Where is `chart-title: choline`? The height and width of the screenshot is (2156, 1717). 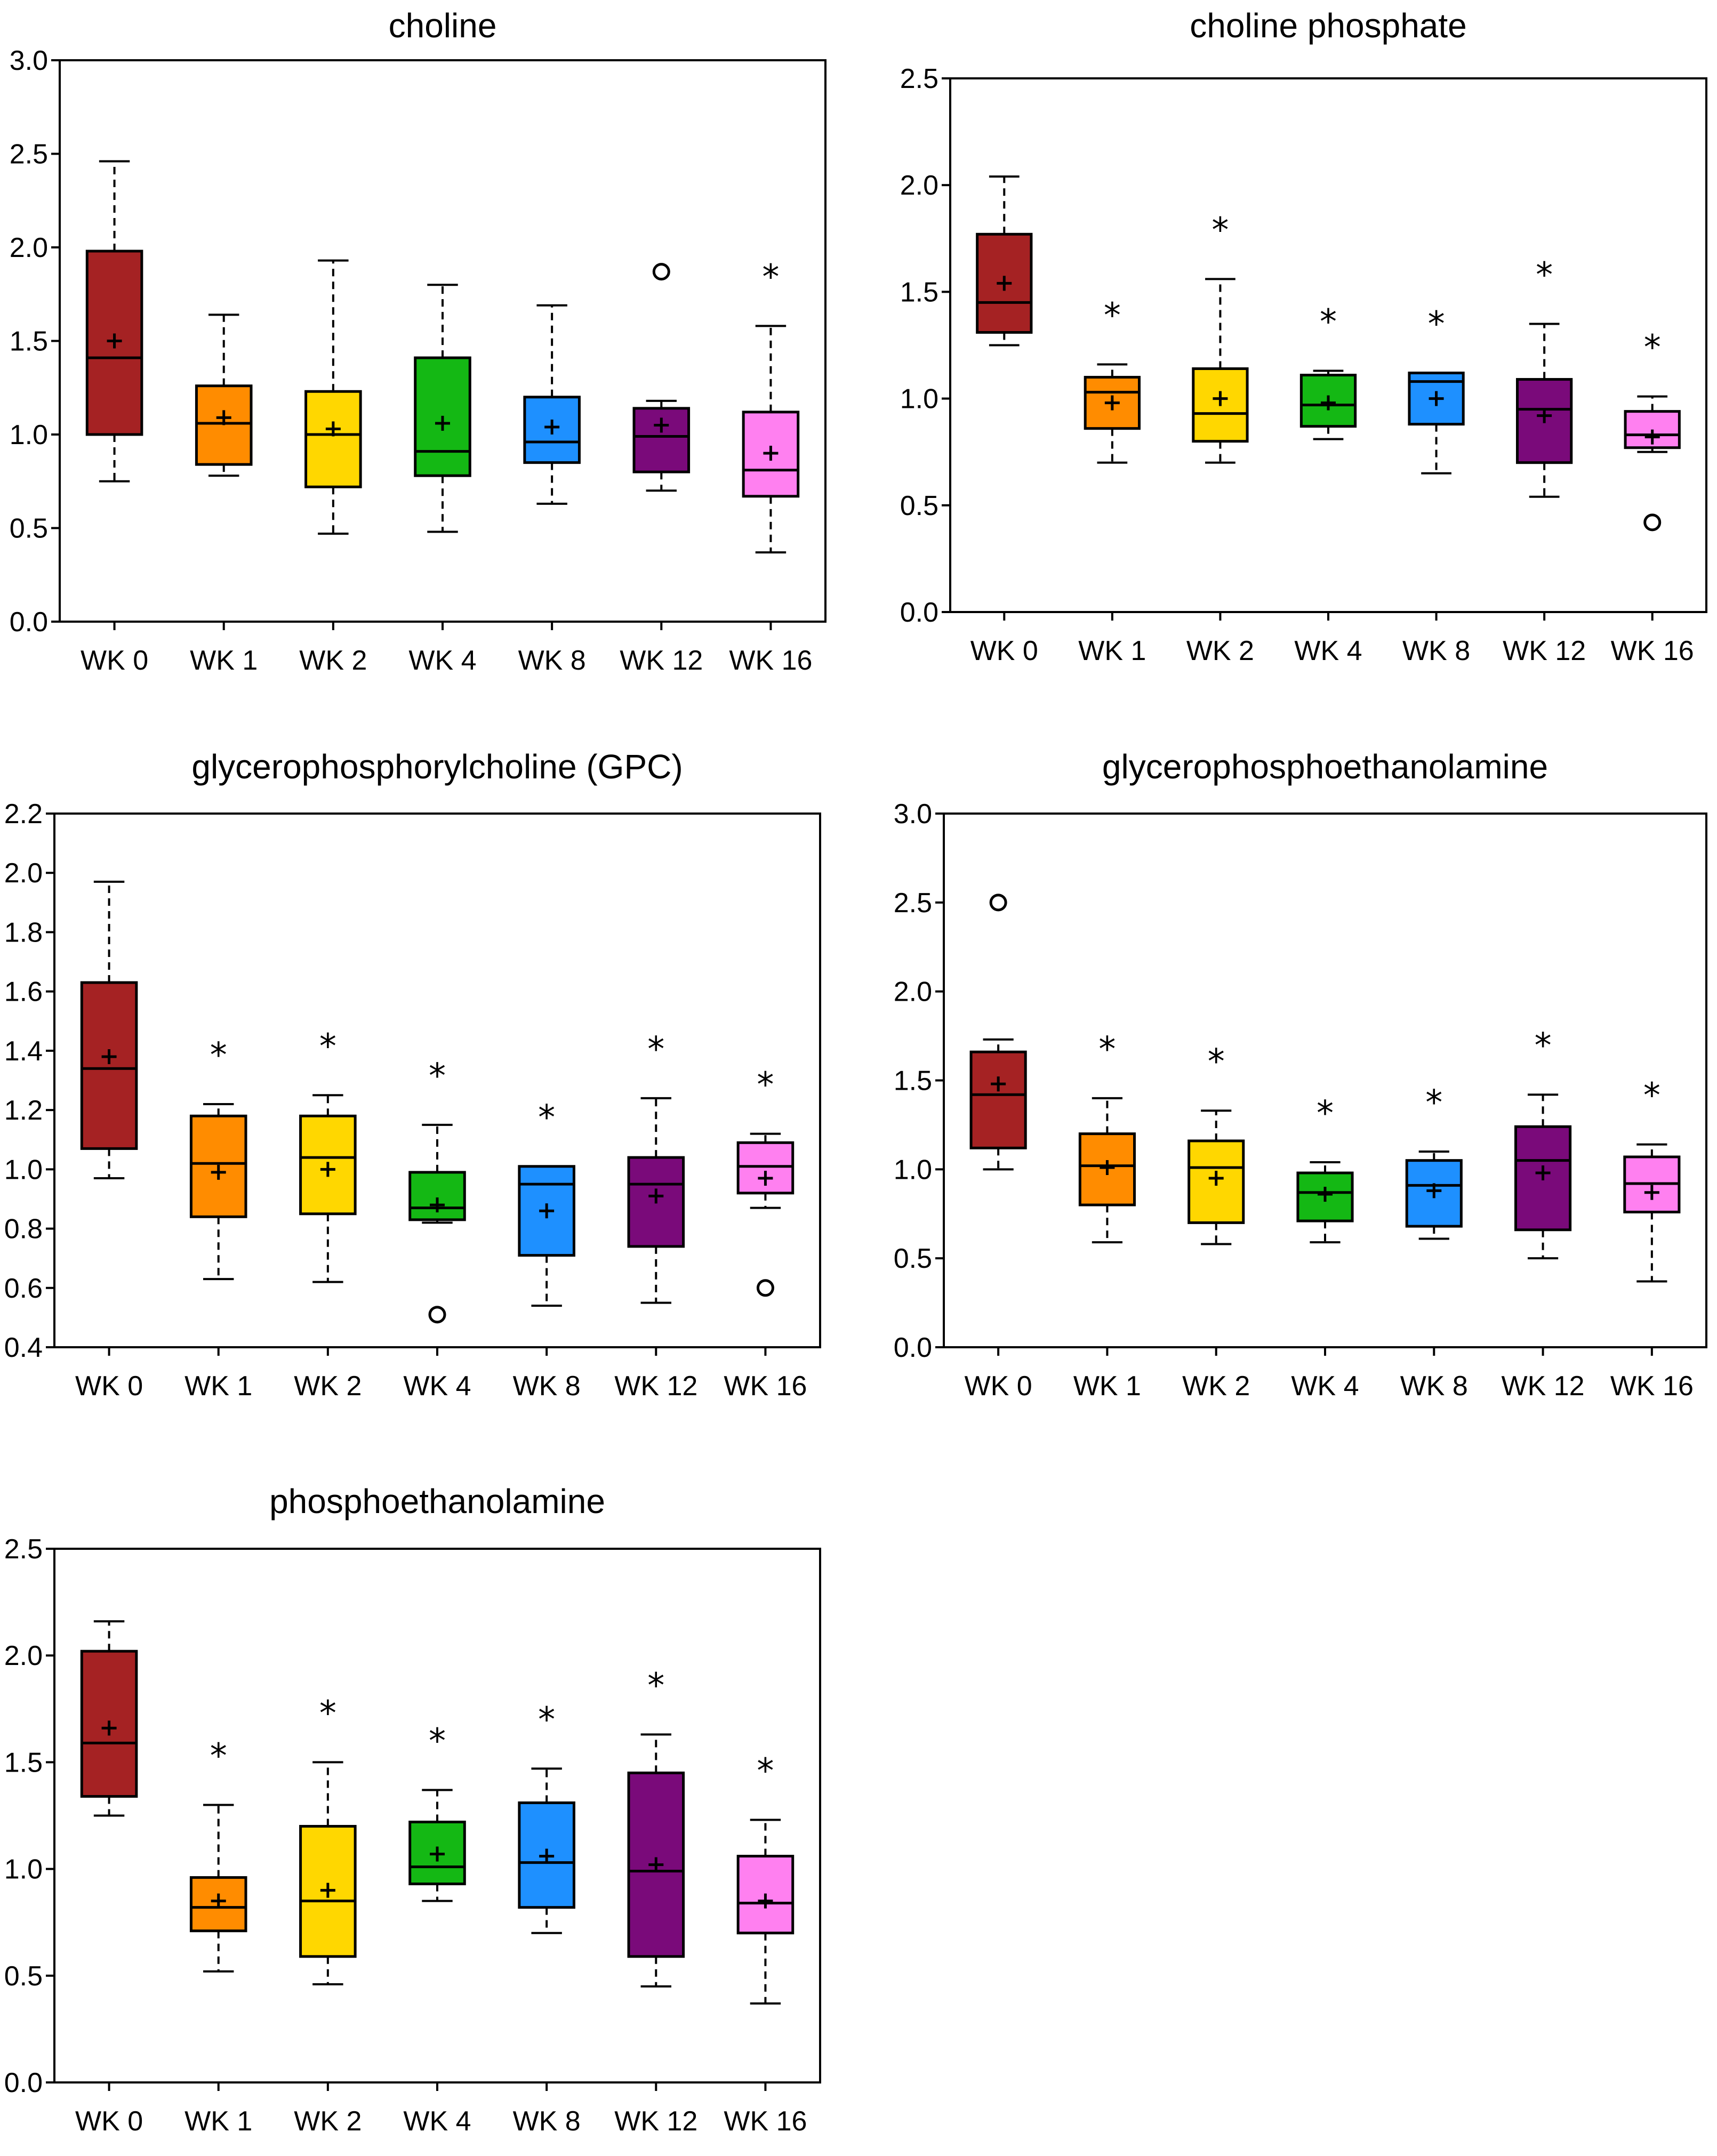
chart-title: choline is located at coordinates (443, 25).